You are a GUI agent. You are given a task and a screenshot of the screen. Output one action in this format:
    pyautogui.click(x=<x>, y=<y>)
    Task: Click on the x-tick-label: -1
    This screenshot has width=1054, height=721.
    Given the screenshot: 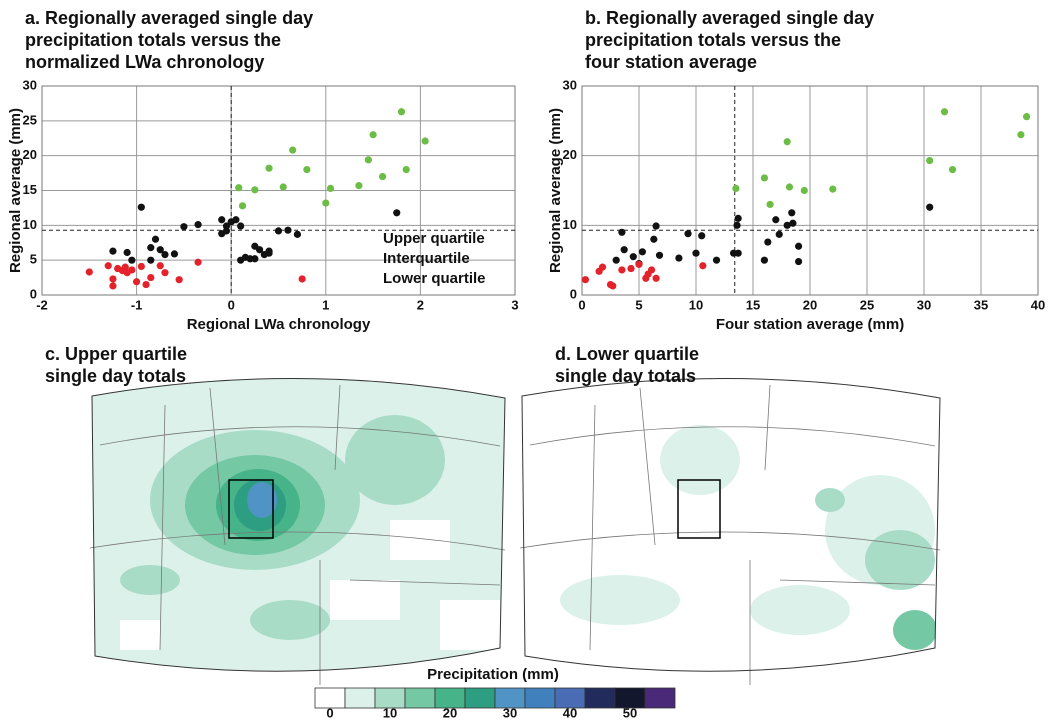 What is the action you would take?
    pyautogui.click(x=137, y=304)
    